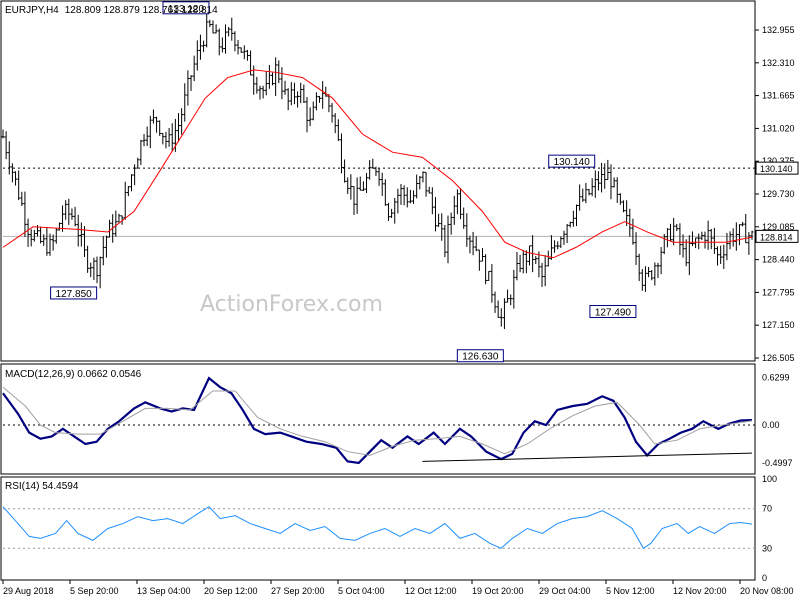 The width and height of the screenshot is (800, 600). I want to click on price-annotation: 127.490, so click(613, 312).